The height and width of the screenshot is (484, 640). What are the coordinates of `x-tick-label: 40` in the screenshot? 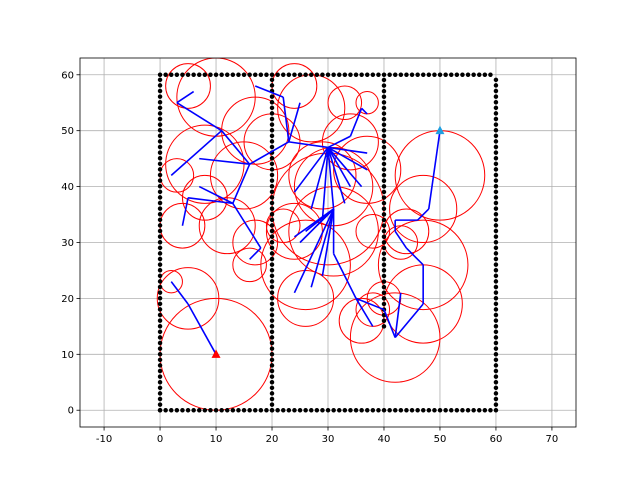 It's located at (384, 439).